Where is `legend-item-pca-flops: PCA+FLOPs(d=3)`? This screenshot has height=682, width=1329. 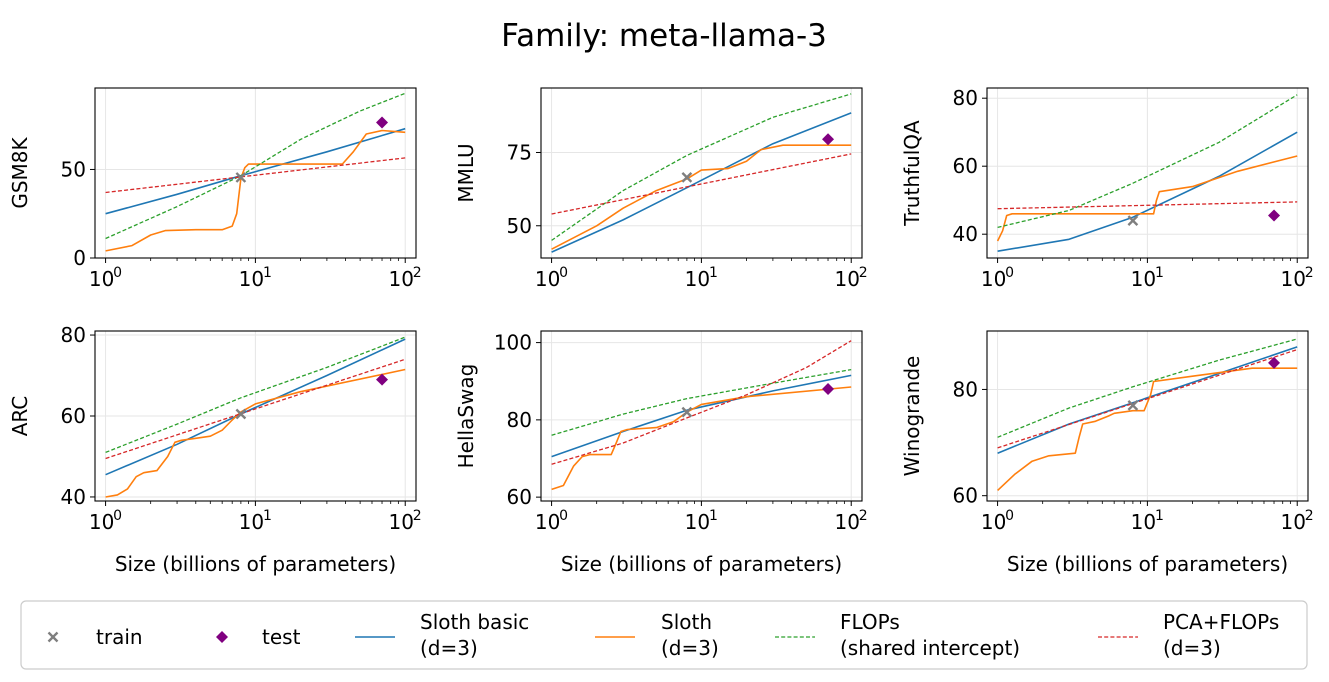 legend-item-pca-flops: PCA+FLOPs(d=3) is located at coordinates (1188, 635).